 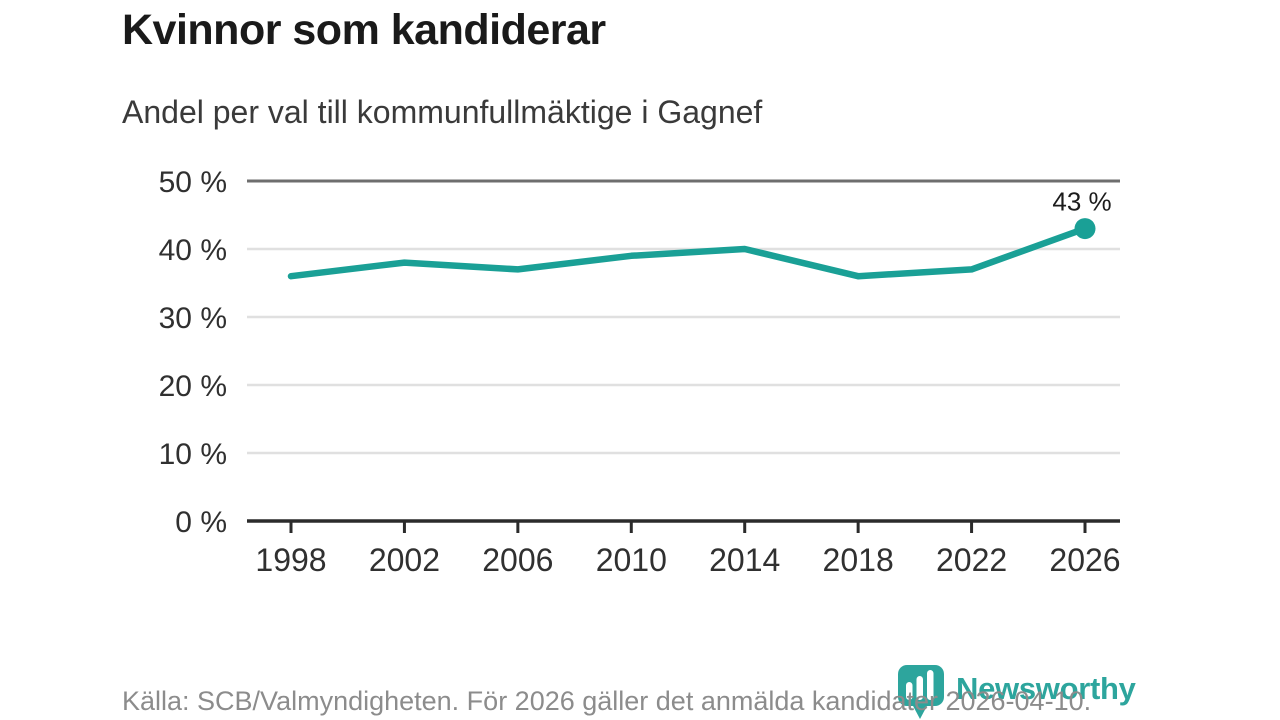 I want to click on end-point-label: 43 %, so click(x=1081, y=202).